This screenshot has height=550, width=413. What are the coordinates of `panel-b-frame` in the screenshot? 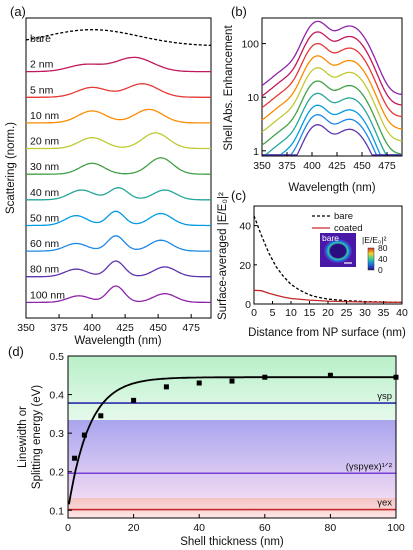 It's located at (332, 87).